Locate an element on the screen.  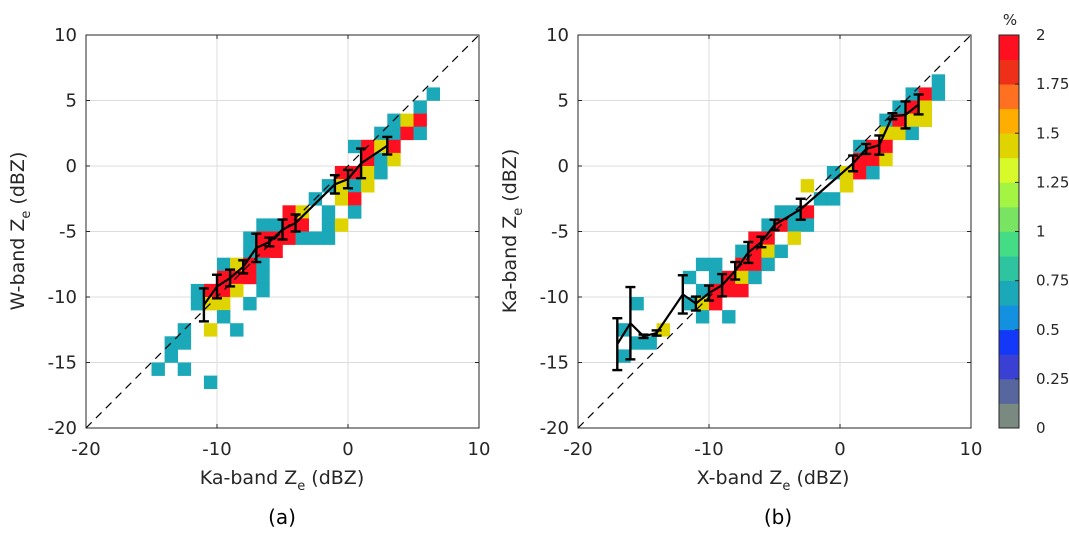
x-tick-label: -10 is located at coordinates (708, 449).